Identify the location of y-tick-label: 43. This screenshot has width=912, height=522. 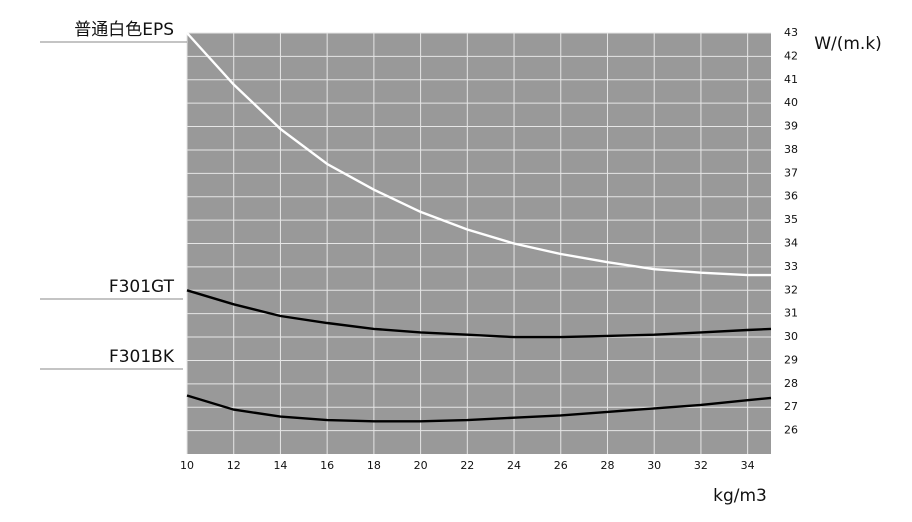
(791, 32).